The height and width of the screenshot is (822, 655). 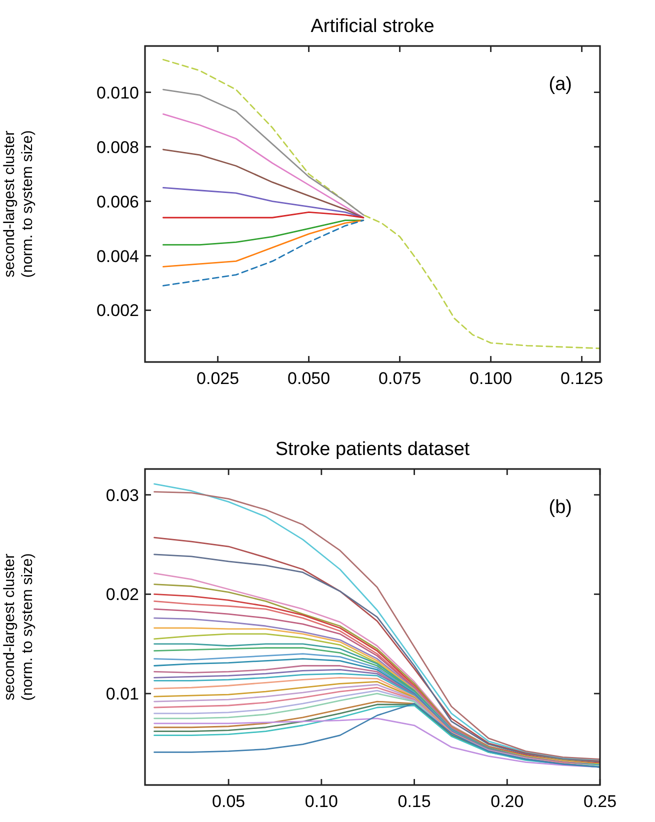 What do you see at coordinates (117, 256) in the screenshot?
I see `y-tick-label: 0.004` at bounding box center [117, 256].